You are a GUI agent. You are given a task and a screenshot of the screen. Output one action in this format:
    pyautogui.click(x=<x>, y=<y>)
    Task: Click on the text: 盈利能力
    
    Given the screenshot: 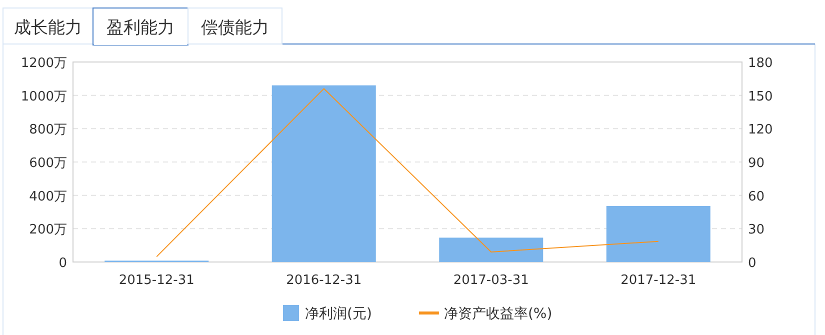 What is the action you would take?
    pyautogui.click(x=140, y=28)
    